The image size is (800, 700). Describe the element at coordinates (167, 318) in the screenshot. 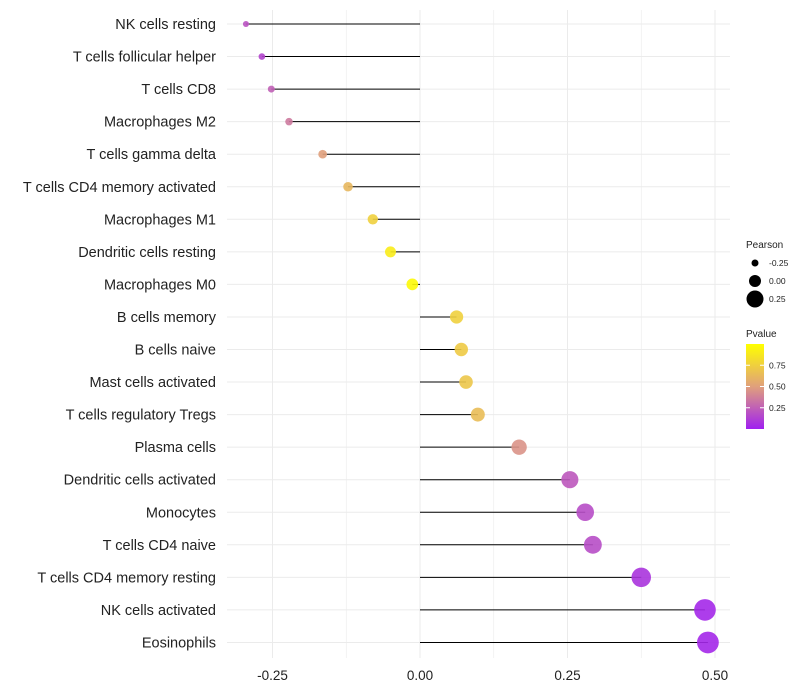

I see `category-label-b-cells-memory: B cells memory` at that location.